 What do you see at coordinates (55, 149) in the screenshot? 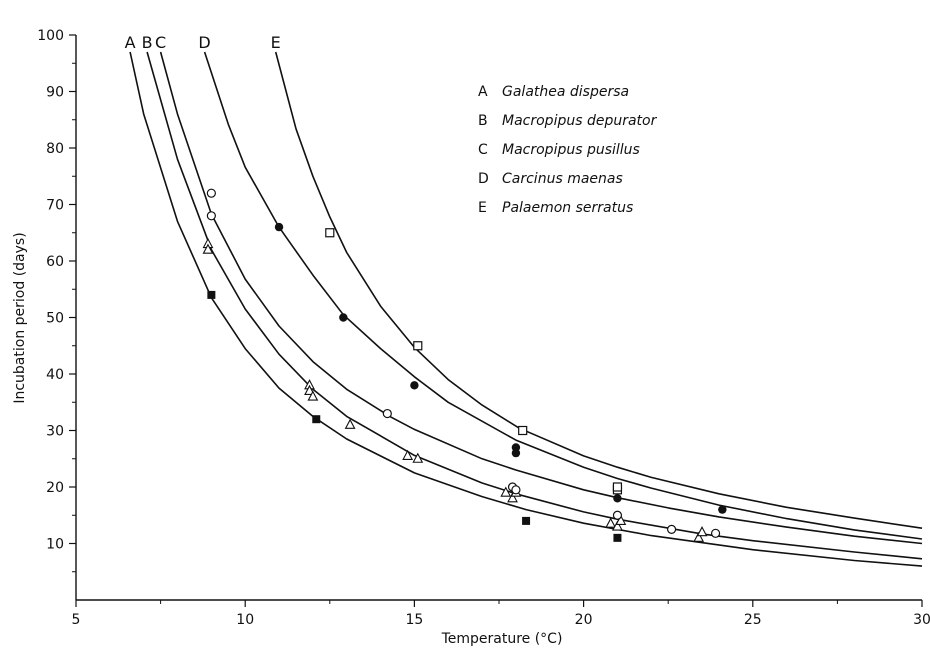
I see `y-tick-label: 80` at bounding box center [55, 149].